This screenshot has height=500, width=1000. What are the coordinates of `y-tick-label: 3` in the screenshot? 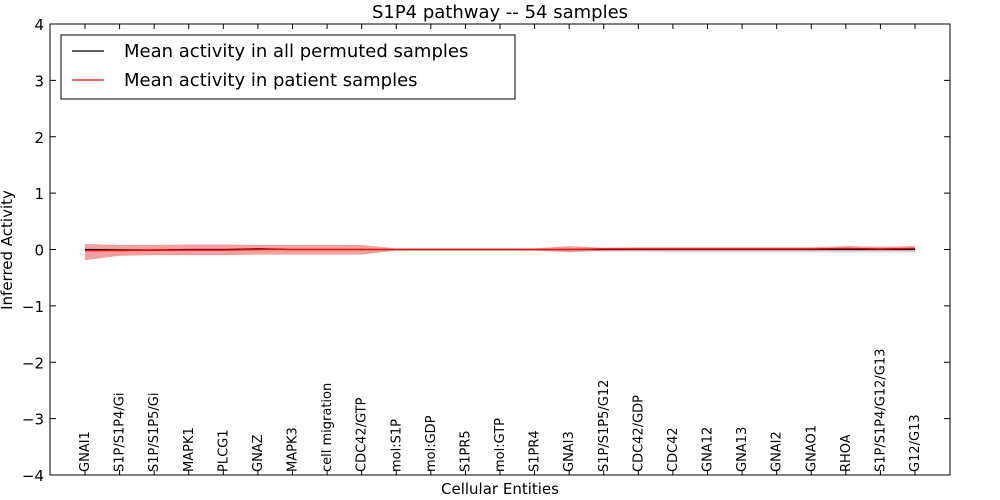 It's located at (39, 81).